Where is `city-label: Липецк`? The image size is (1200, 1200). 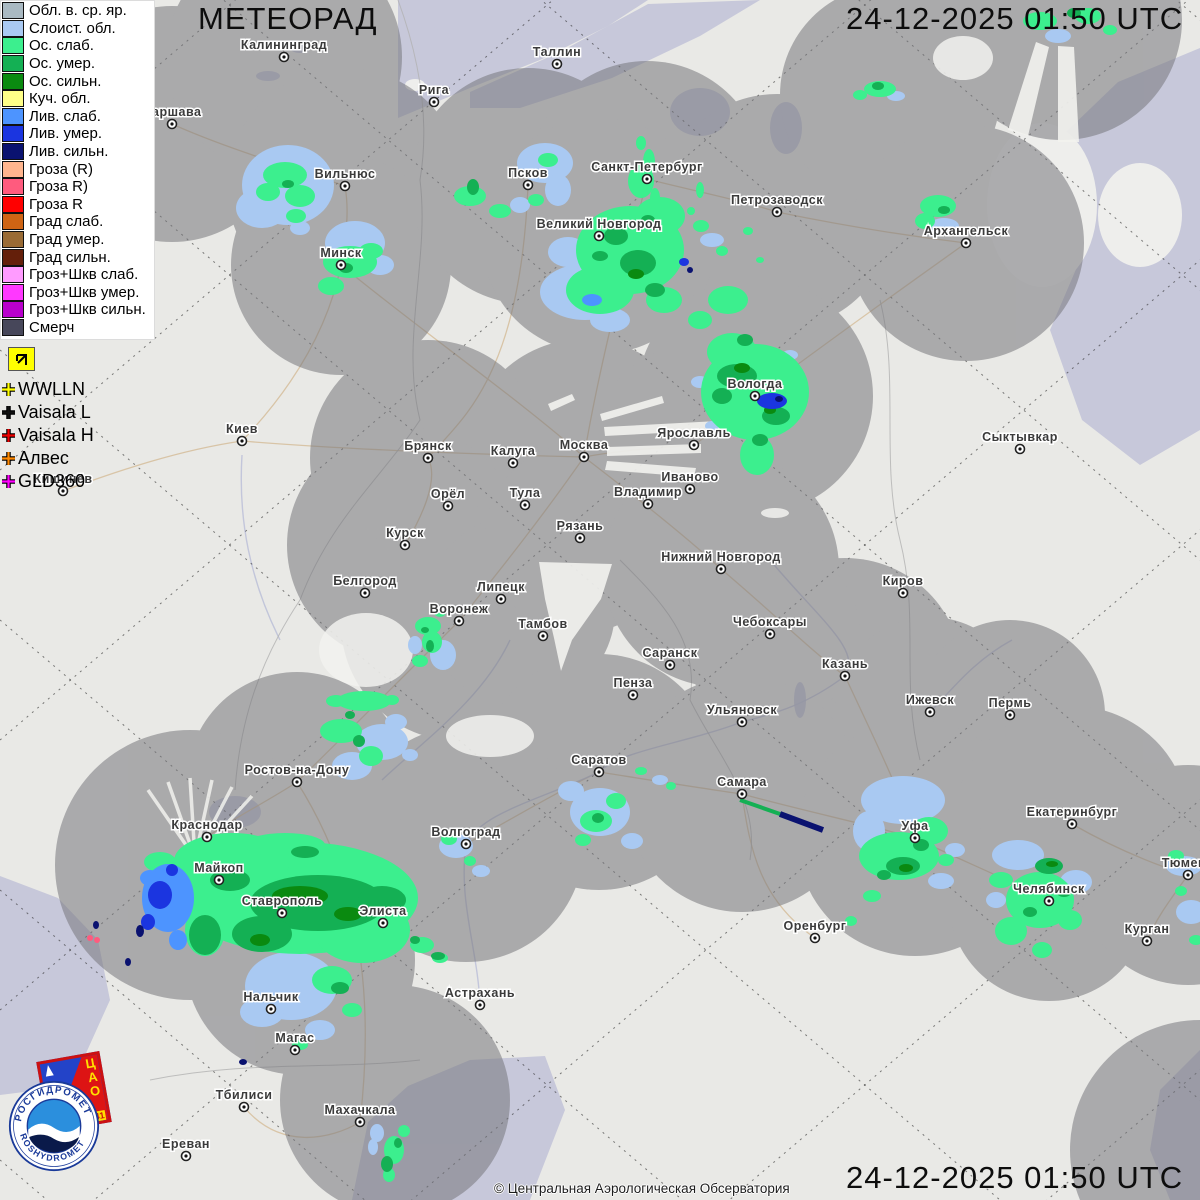 city-label: Липецк is located at coordinates (501, 587).